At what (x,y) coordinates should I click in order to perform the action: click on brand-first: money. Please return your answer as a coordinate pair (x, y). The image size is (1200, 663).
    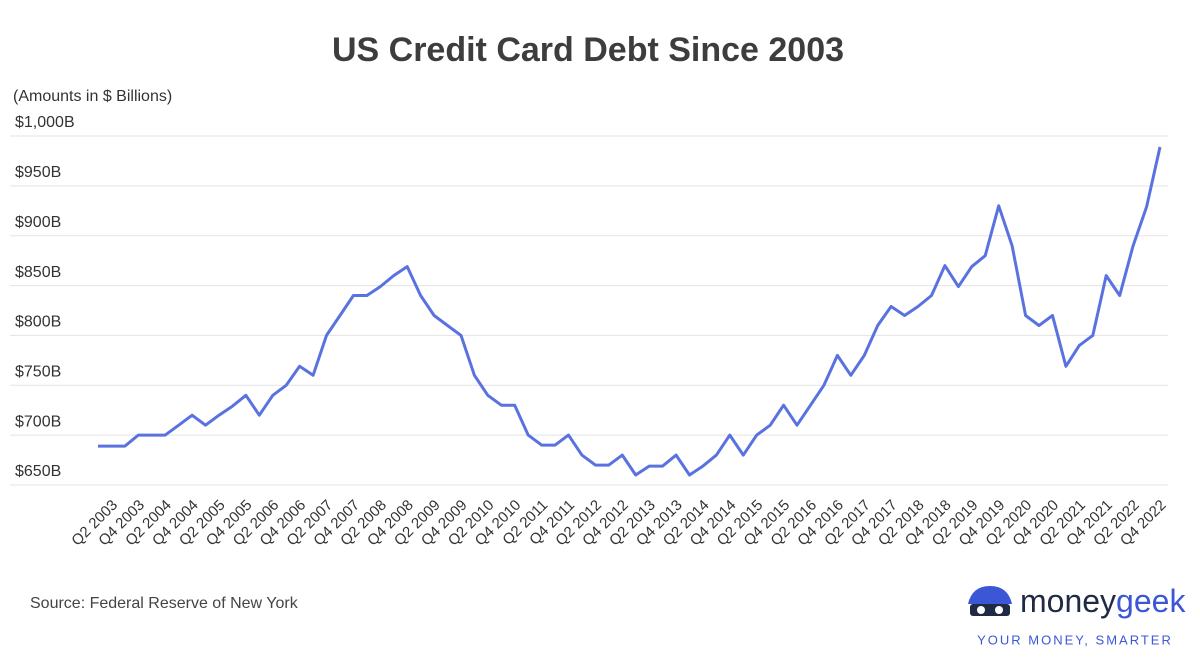
    Looking at the image, I should click on (1068, 601).